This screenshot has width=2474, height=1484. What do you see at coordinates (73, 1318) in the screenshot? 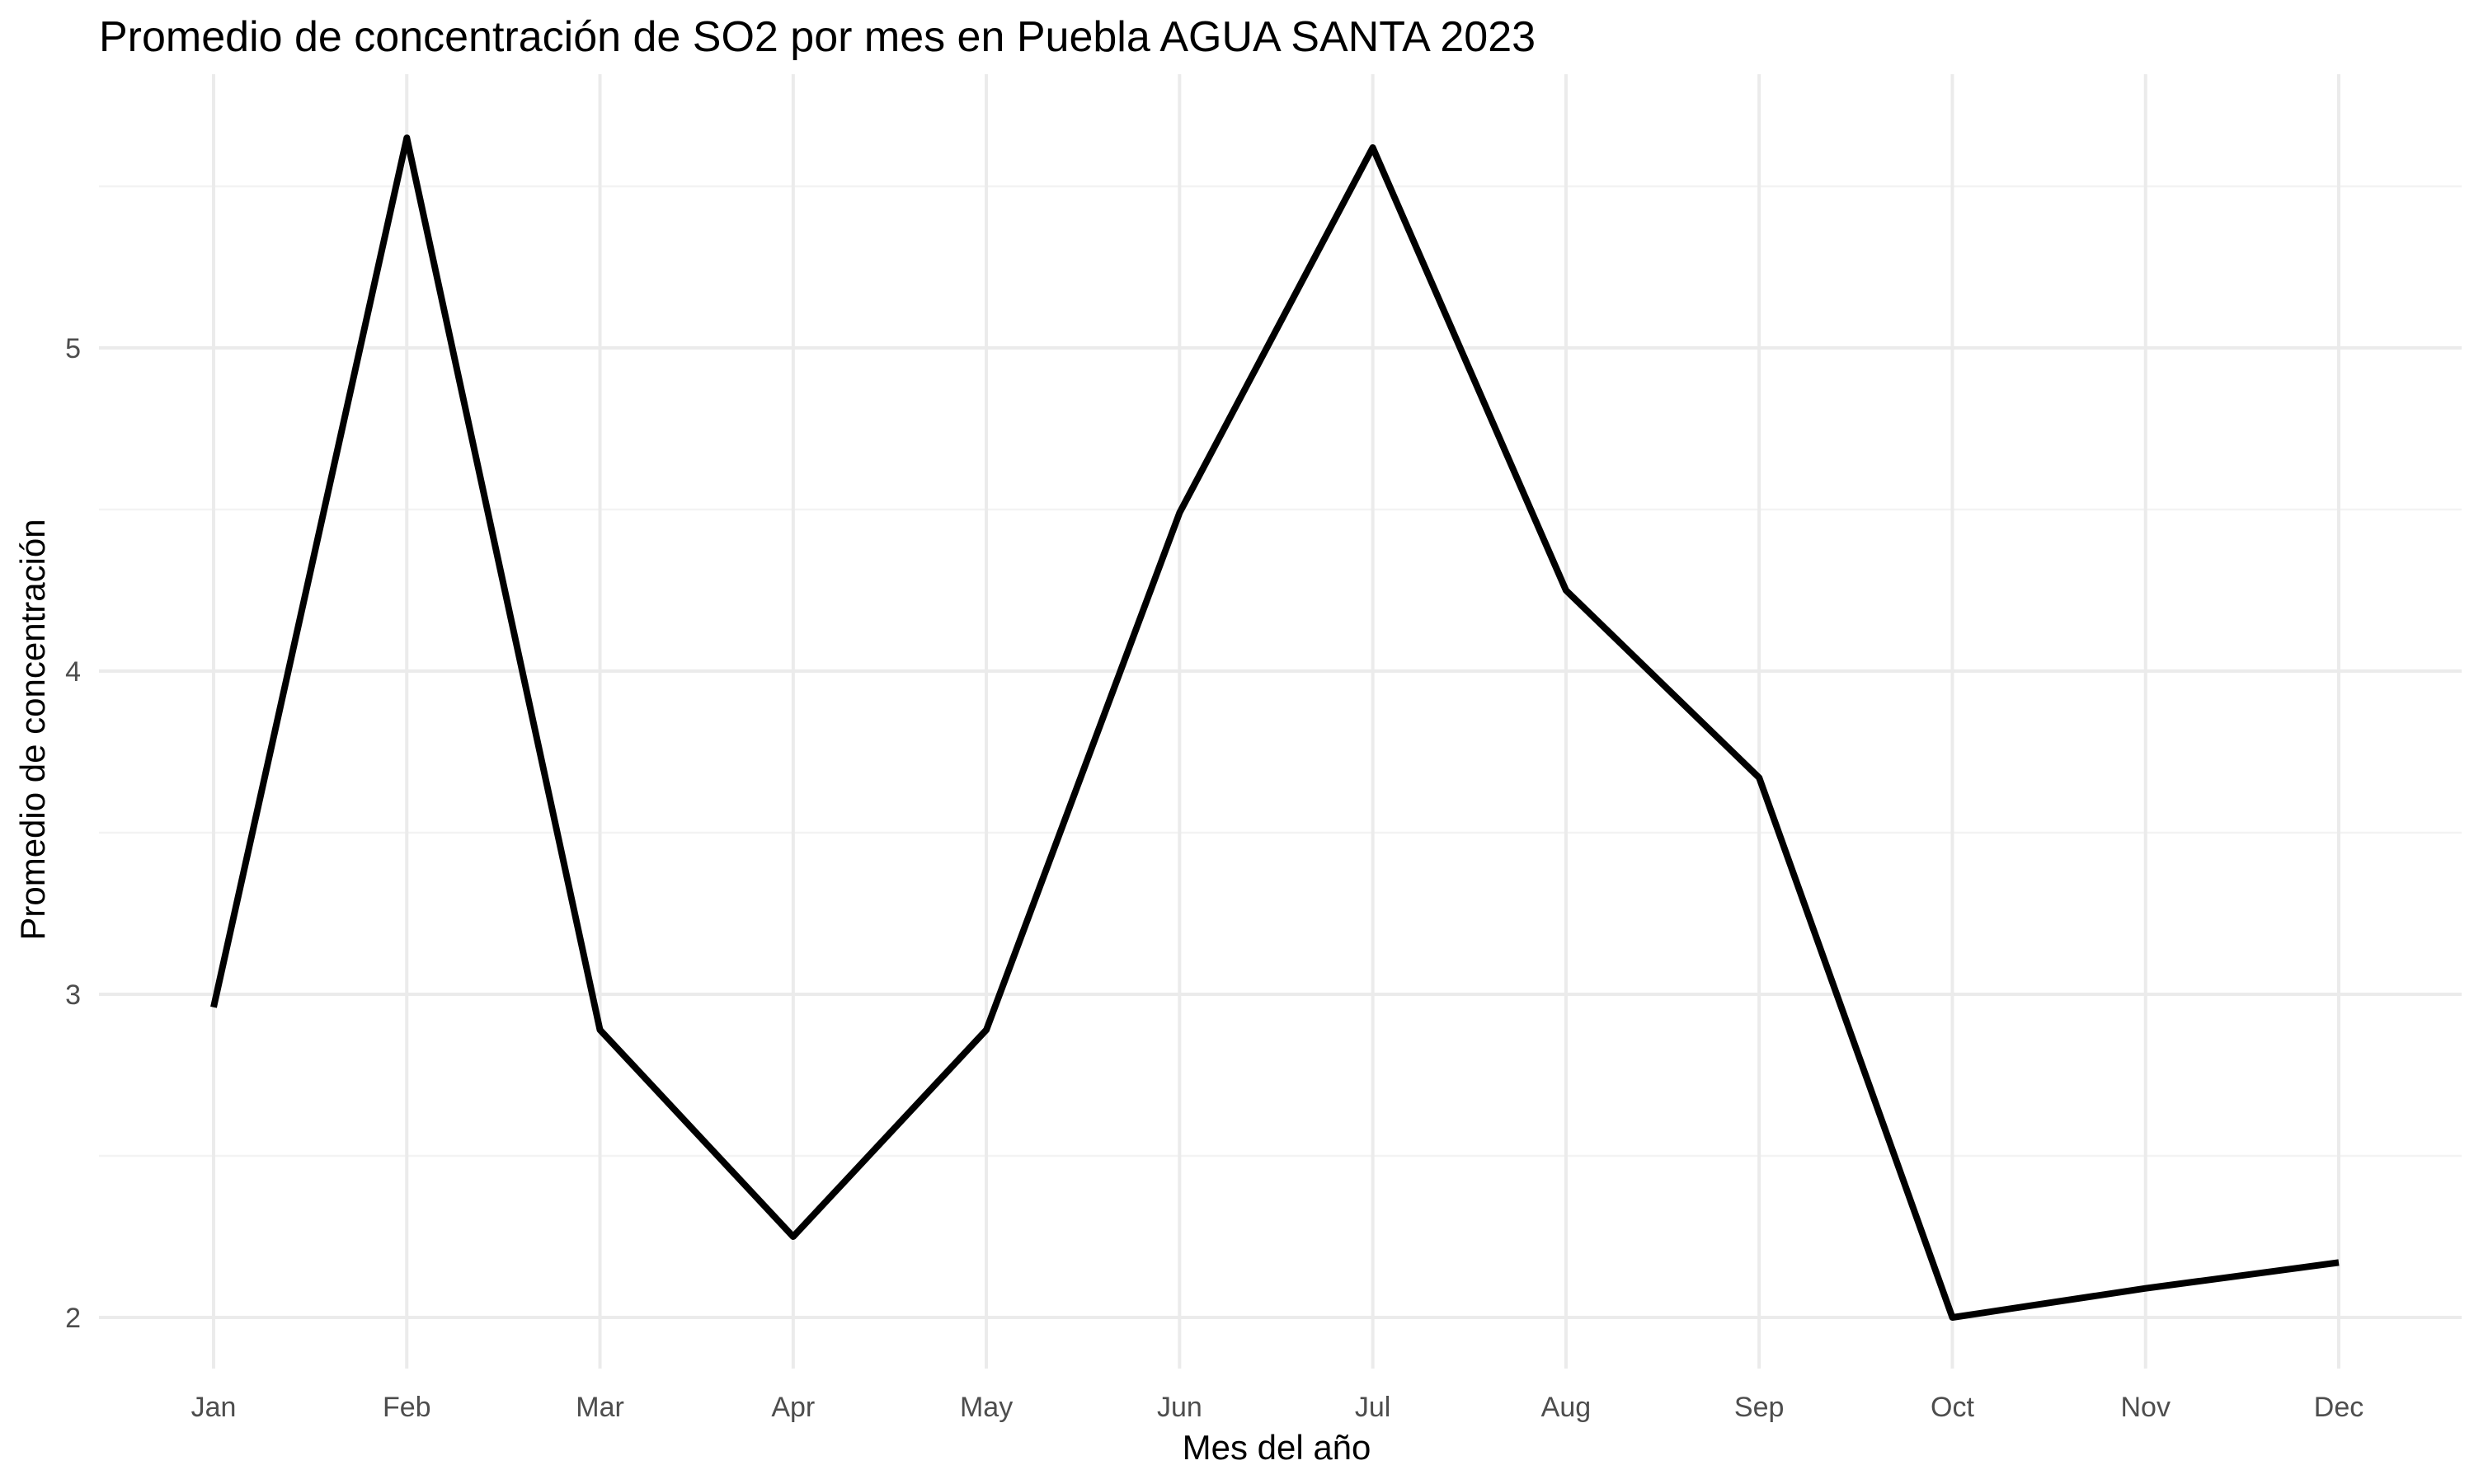
I see `y-tick-label: 2` at bounding box center [73, 1318].